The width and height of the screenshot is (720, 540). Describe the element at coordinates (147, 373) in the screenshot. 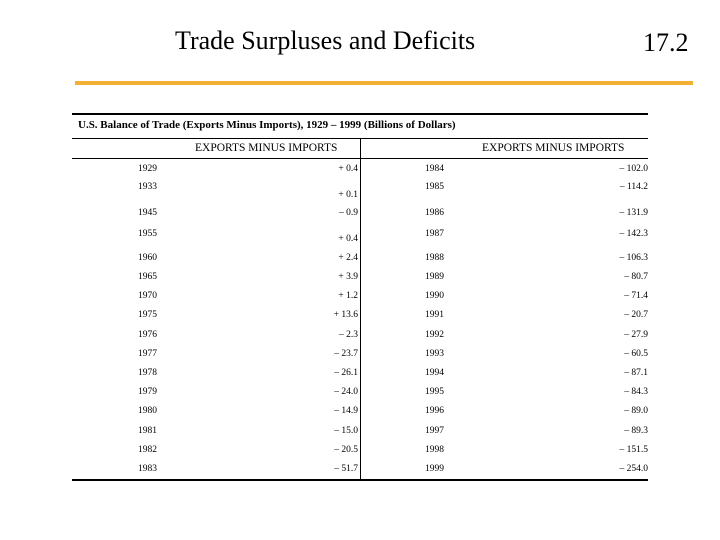

I see `table-cell: 1978` at that location.